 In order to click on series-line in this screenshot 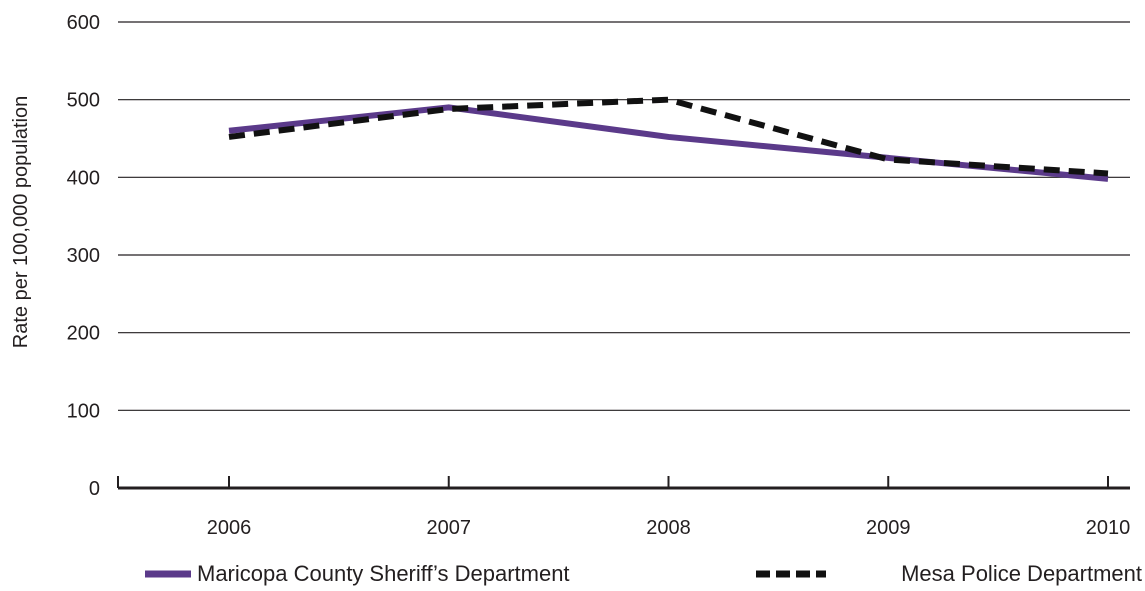, I will do `click(668, 143)`.